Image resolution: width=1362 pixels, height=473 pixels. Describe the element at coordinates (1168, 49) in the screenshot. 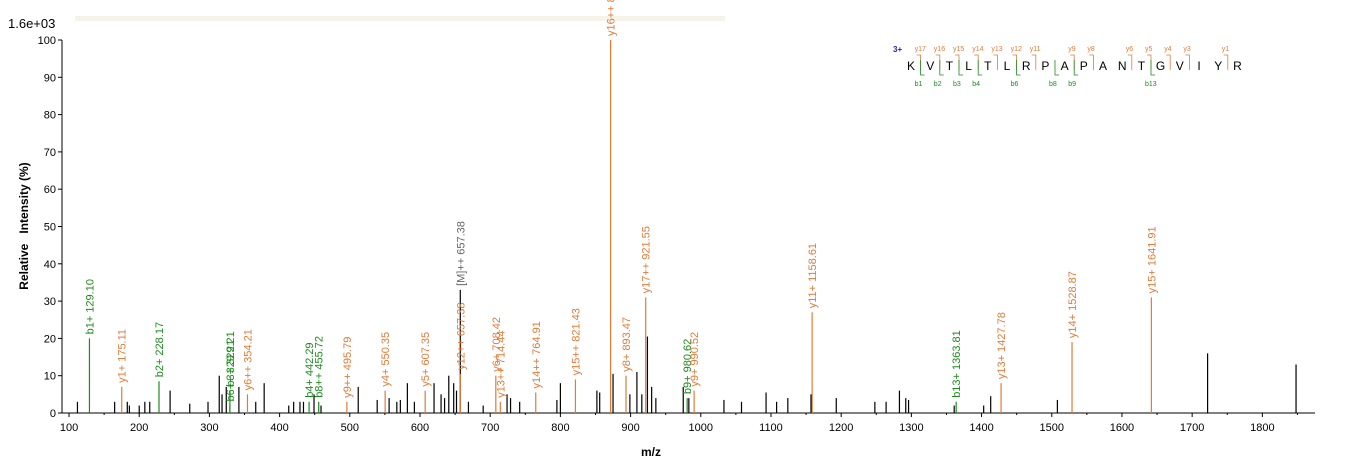

I see `y-ion-label: y4` at that location.